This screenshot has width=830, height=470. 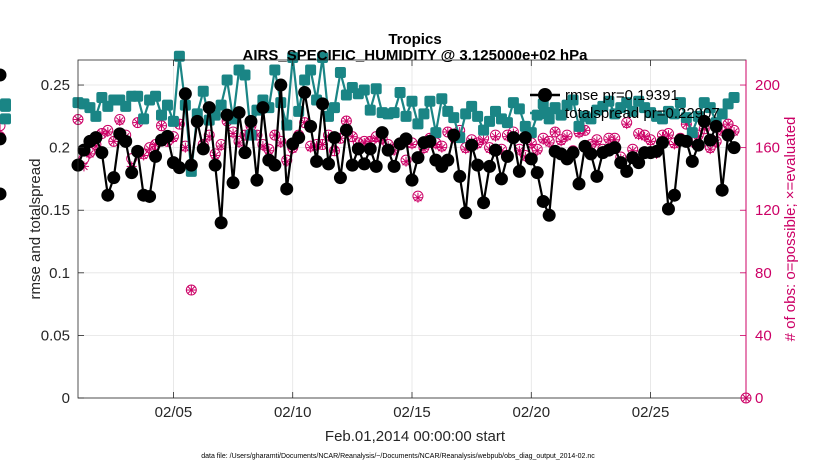 I want to click on x-tick-label: 02/05, so click(x=174, y=412).